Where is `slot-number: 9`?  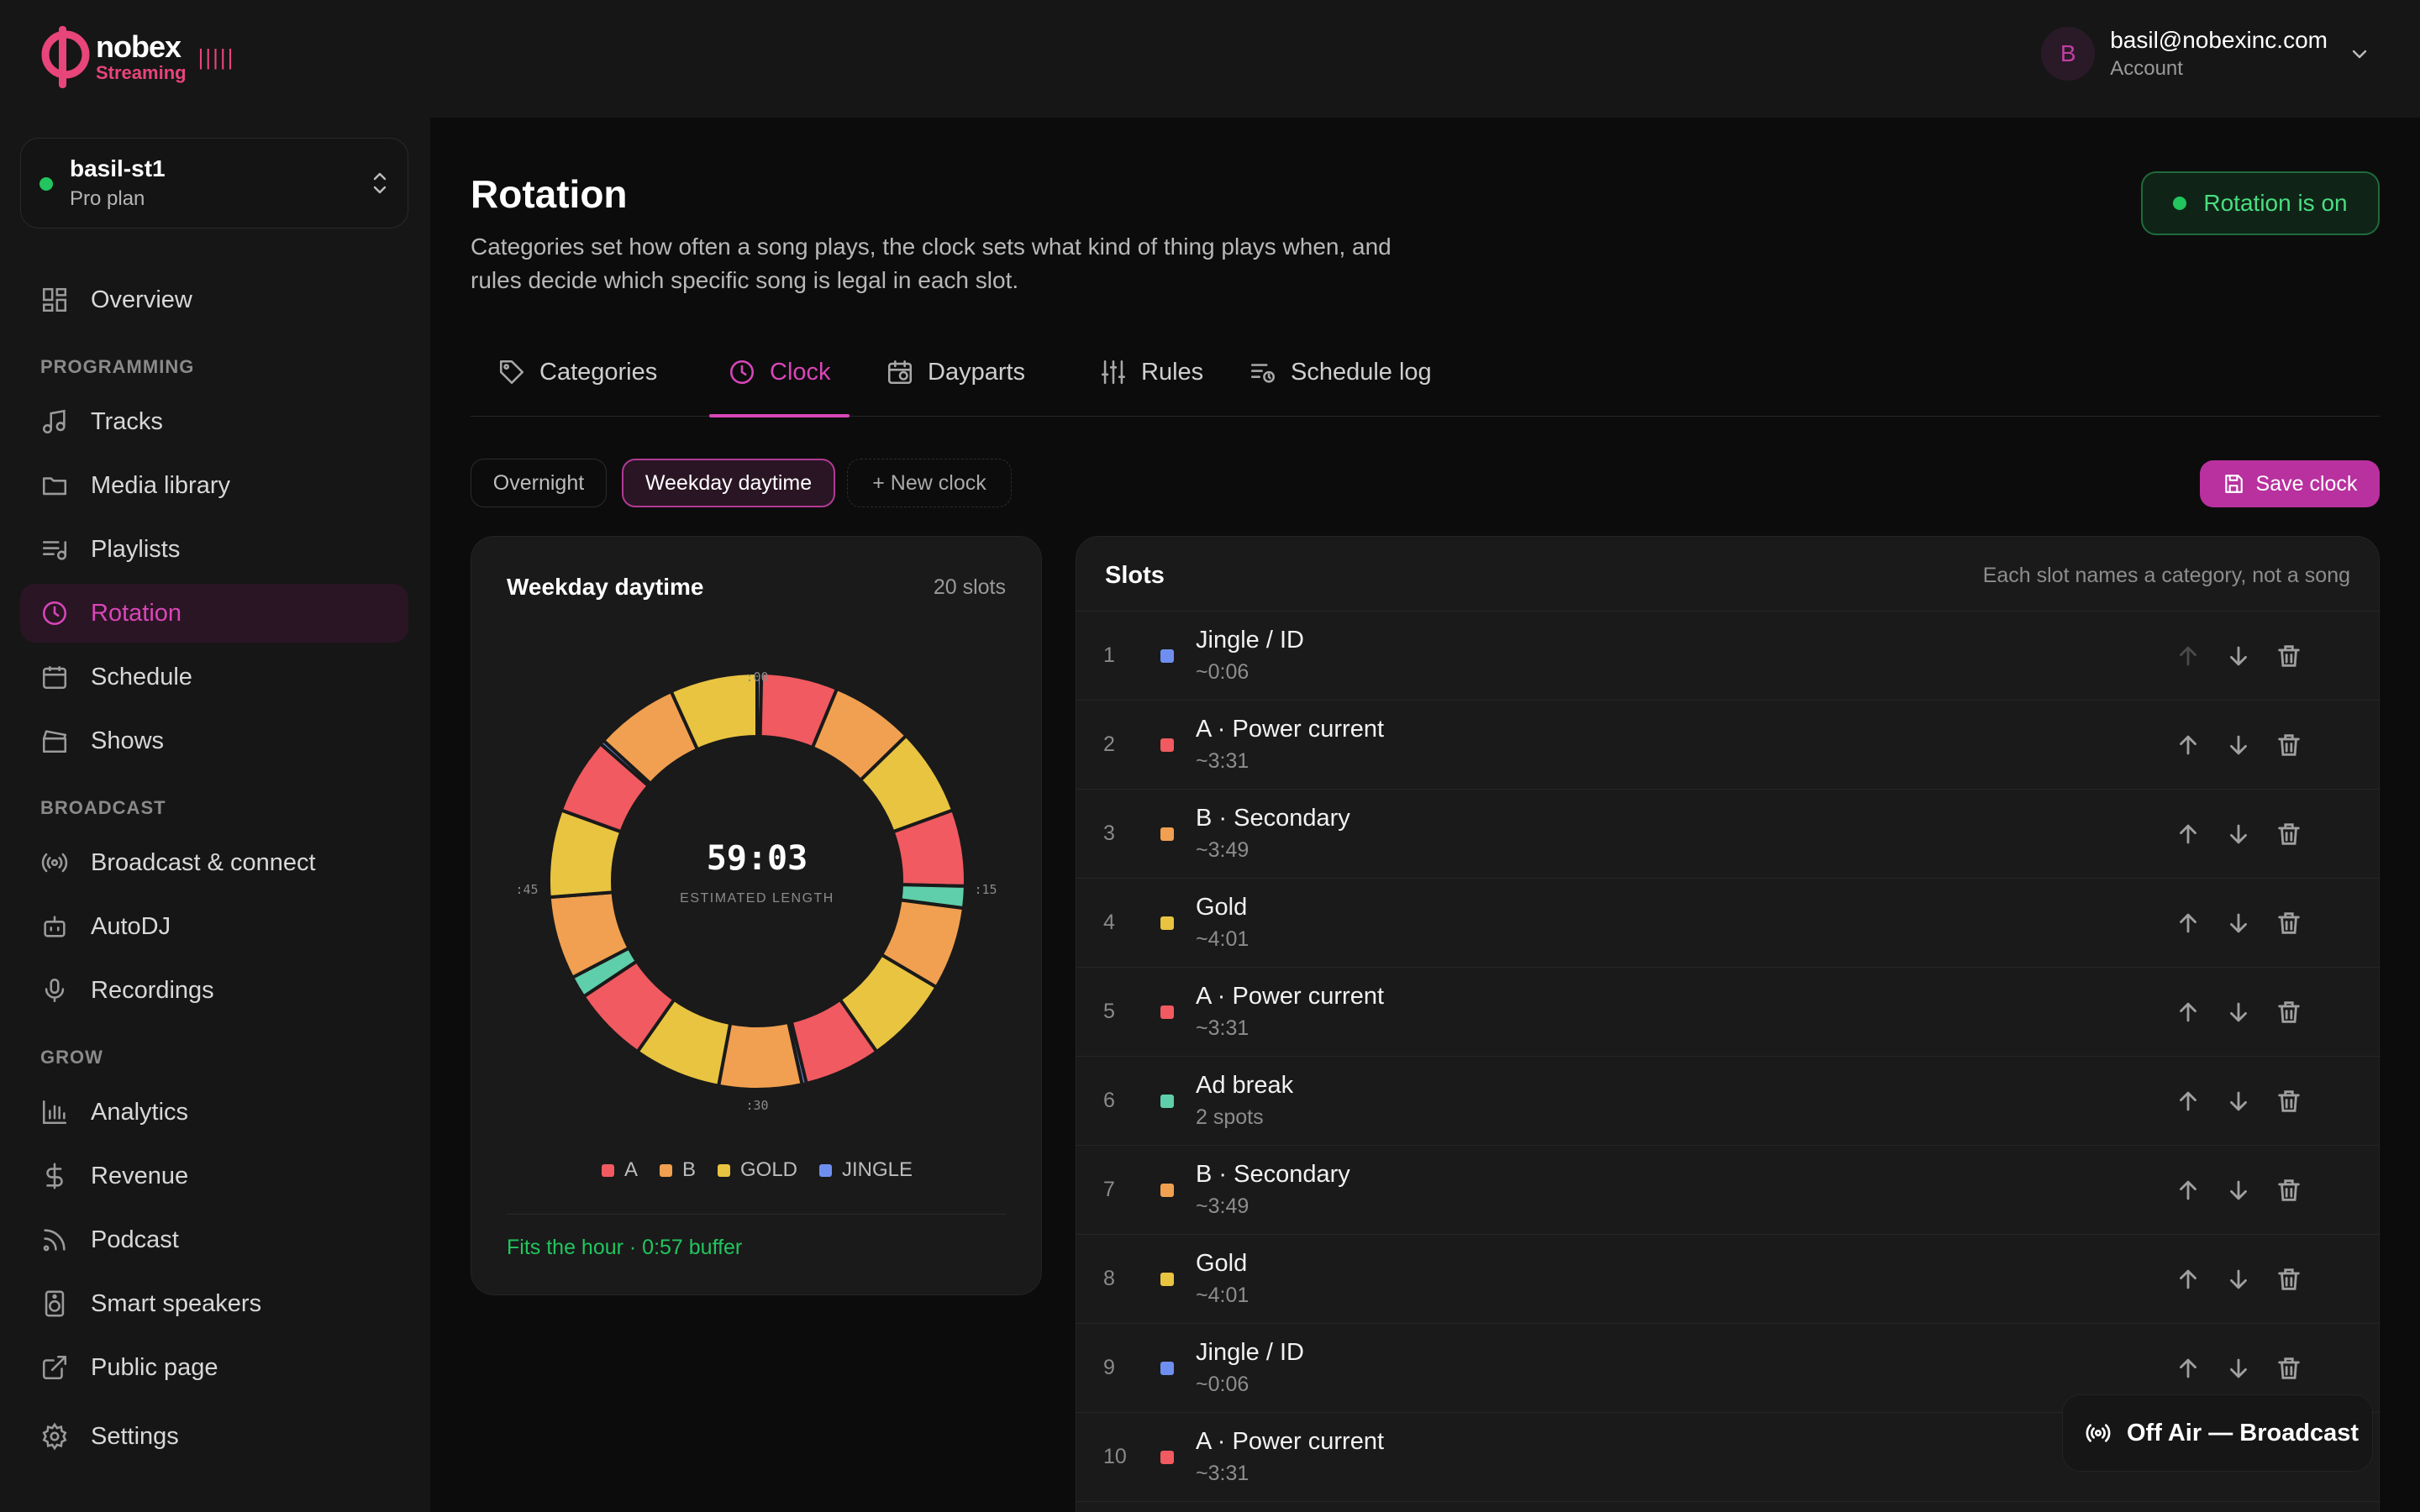
slot-number: 9 is located at coordinates (1109, 1367).